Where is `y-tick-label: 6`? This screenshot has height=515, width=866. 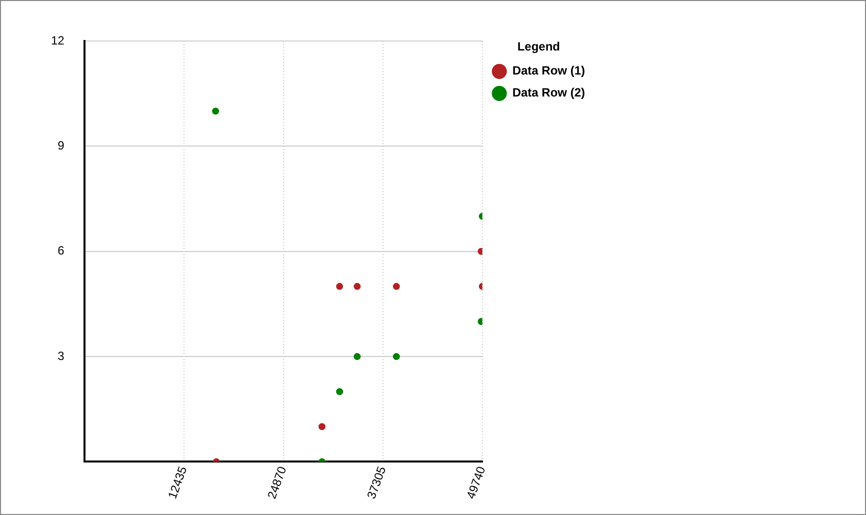 y-tick-label: 6 is located at coordinates (61, 251).